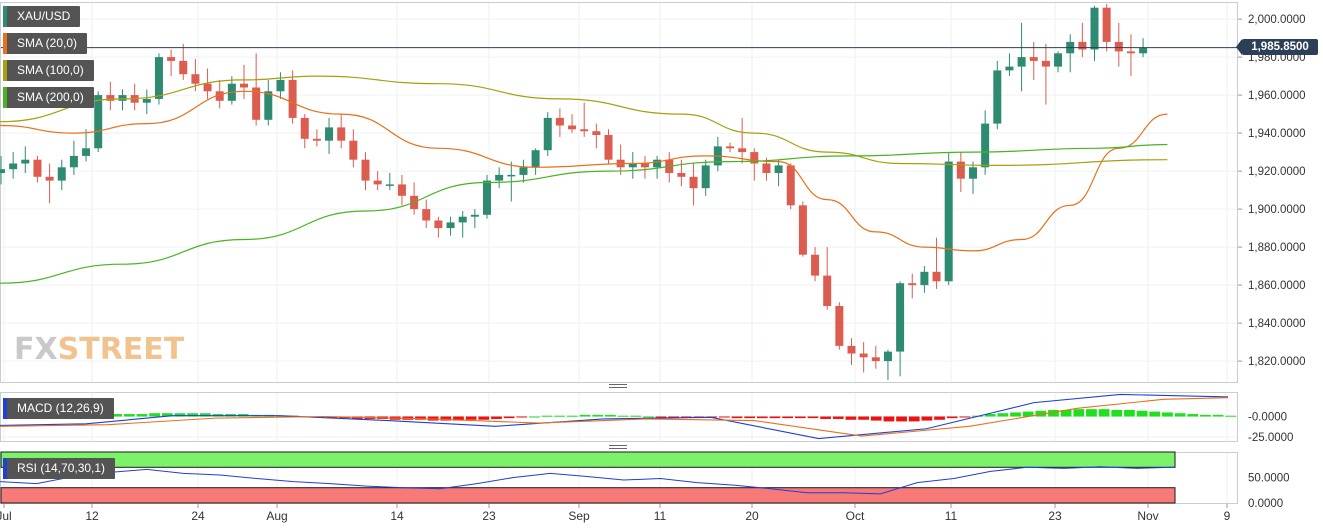  I want to click on rsi-y-tick-label: 0.0000, so click(1265, 504).